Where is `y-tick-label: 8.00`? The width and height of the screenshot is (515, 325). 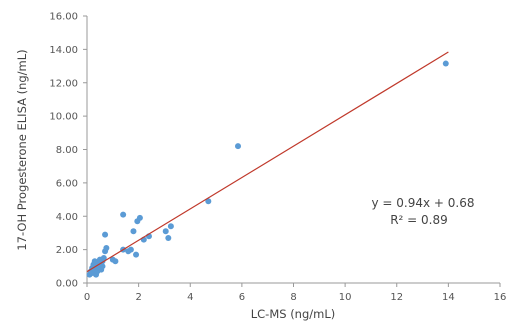 y-tick-label: 8.00 is located at coordinates (67, 150).